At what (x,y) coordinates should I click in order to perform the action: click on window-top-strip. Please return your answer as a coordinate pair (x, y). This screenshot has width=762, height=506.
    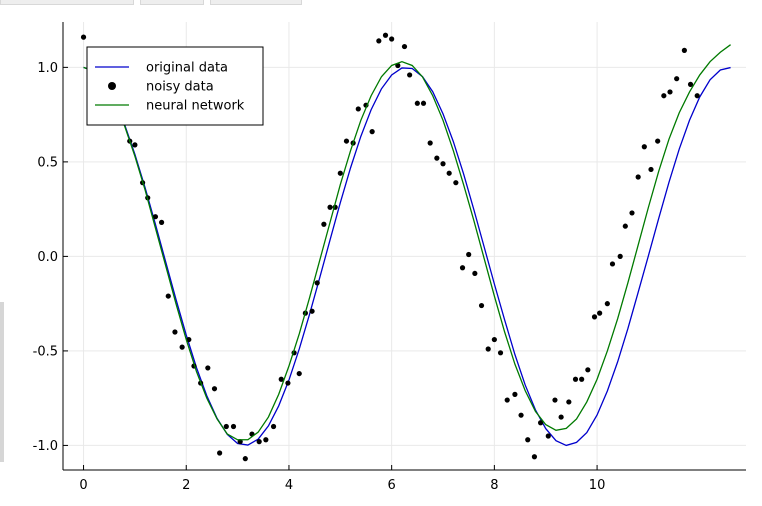
    Looking at the image, I should click on (381, 3).